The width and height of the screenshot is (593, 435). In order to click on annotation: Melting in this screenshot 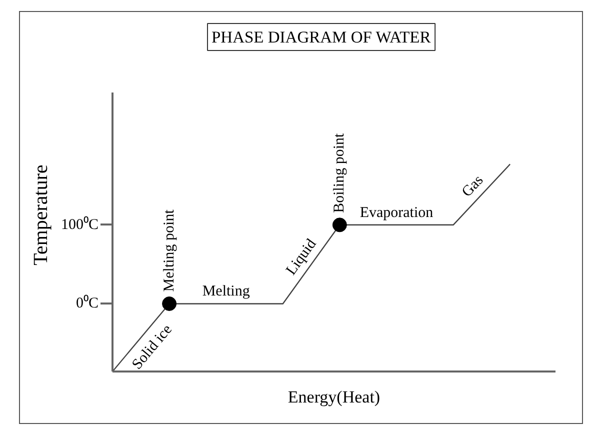, I will do `click(226, 292)`.